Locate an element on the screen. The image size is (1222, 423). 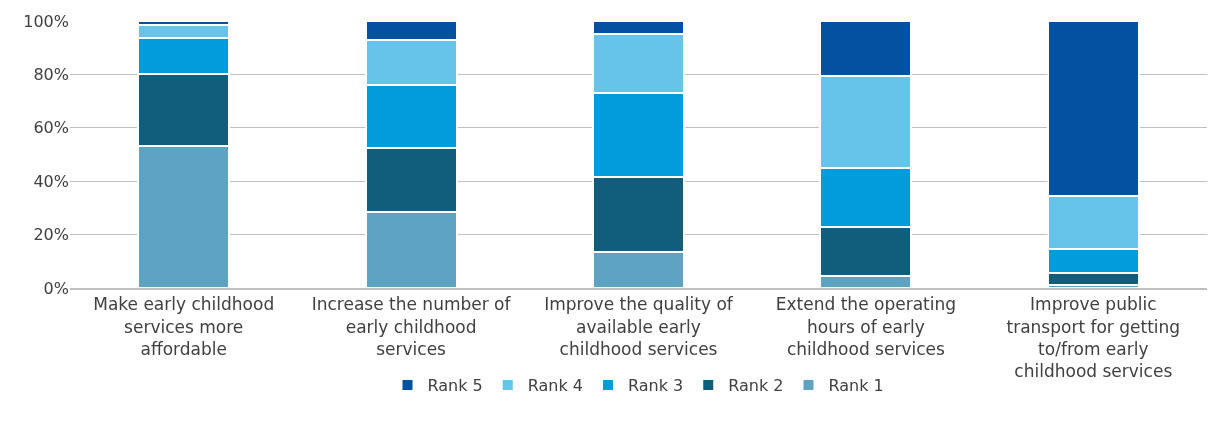
x-tick-label: Increase the number of early childhood services is located at coordinates (411, 326).